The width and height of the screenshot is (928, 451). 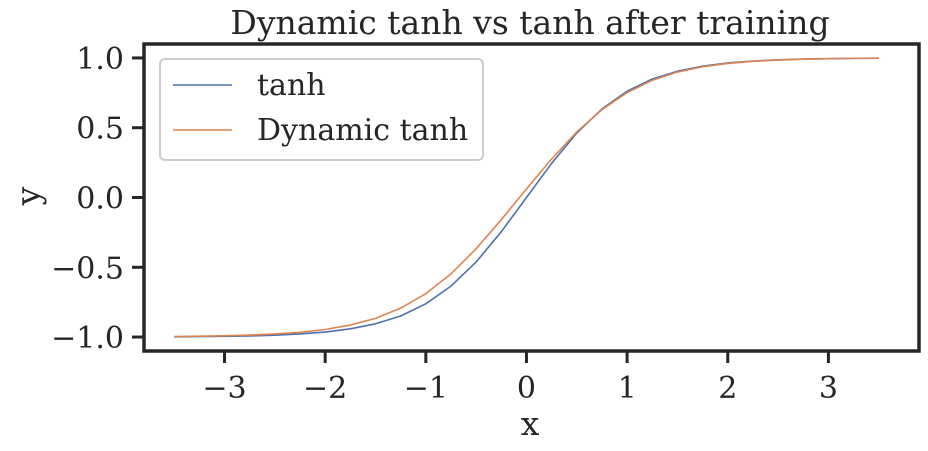 I want to click on x-tick-label: 0, so click(x=526, y=388).